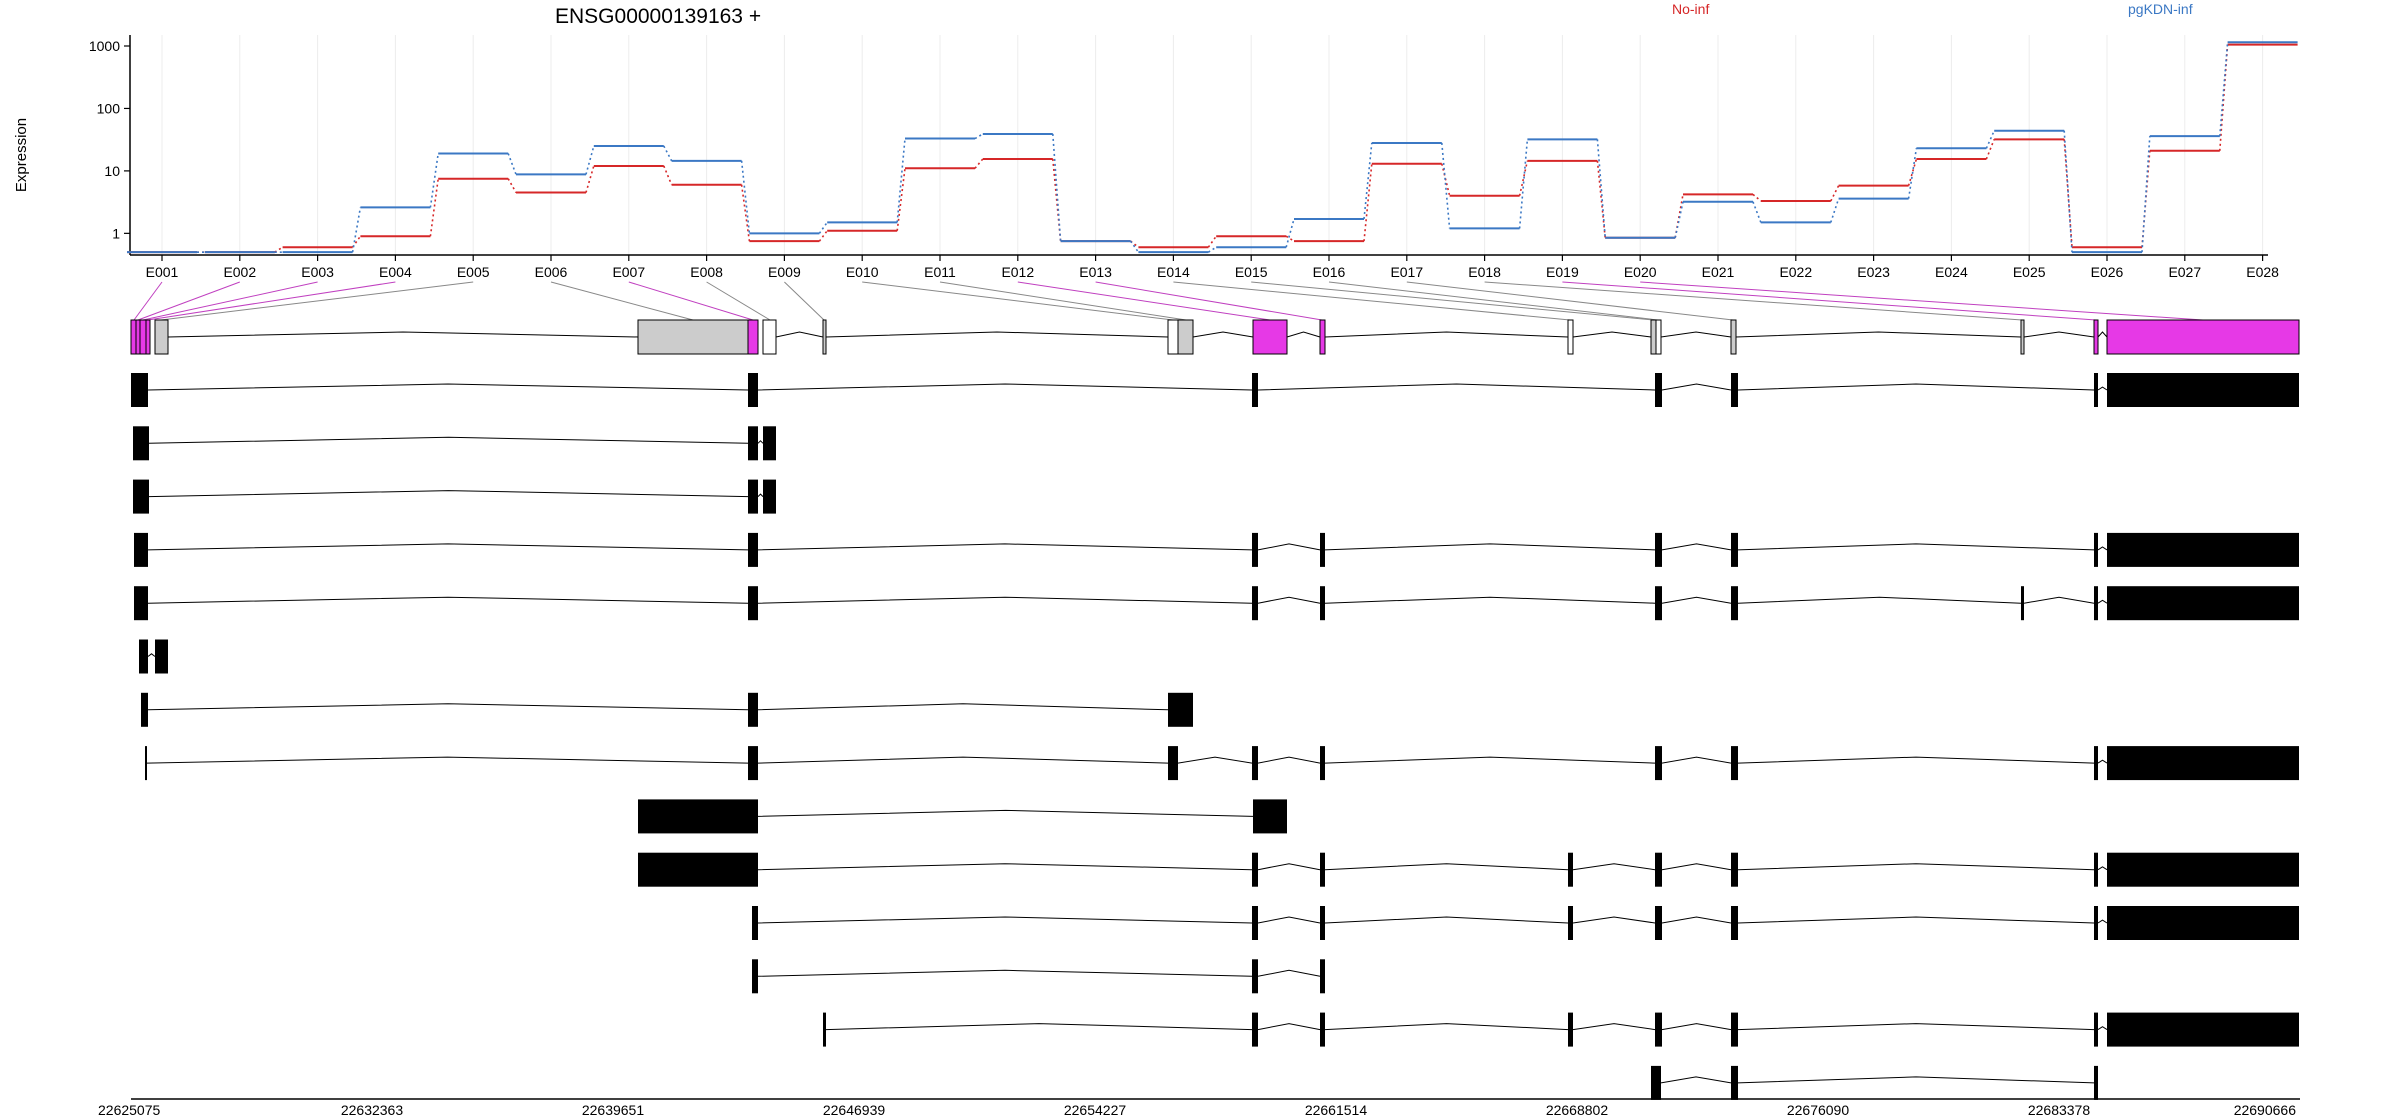  Describe the element at coordinates (1251, 272) in the screenshot. I see `x-tick-label-E015: E015` at that location.